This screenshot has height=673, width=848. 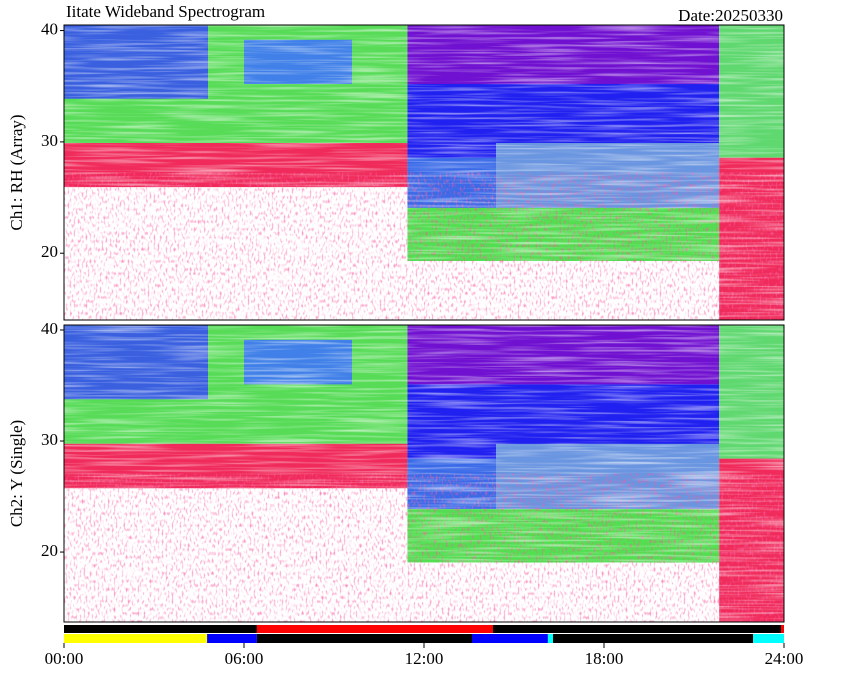 I want to click on y-axis-label: Ch2: Y (Single), so click(x=16, y=473).